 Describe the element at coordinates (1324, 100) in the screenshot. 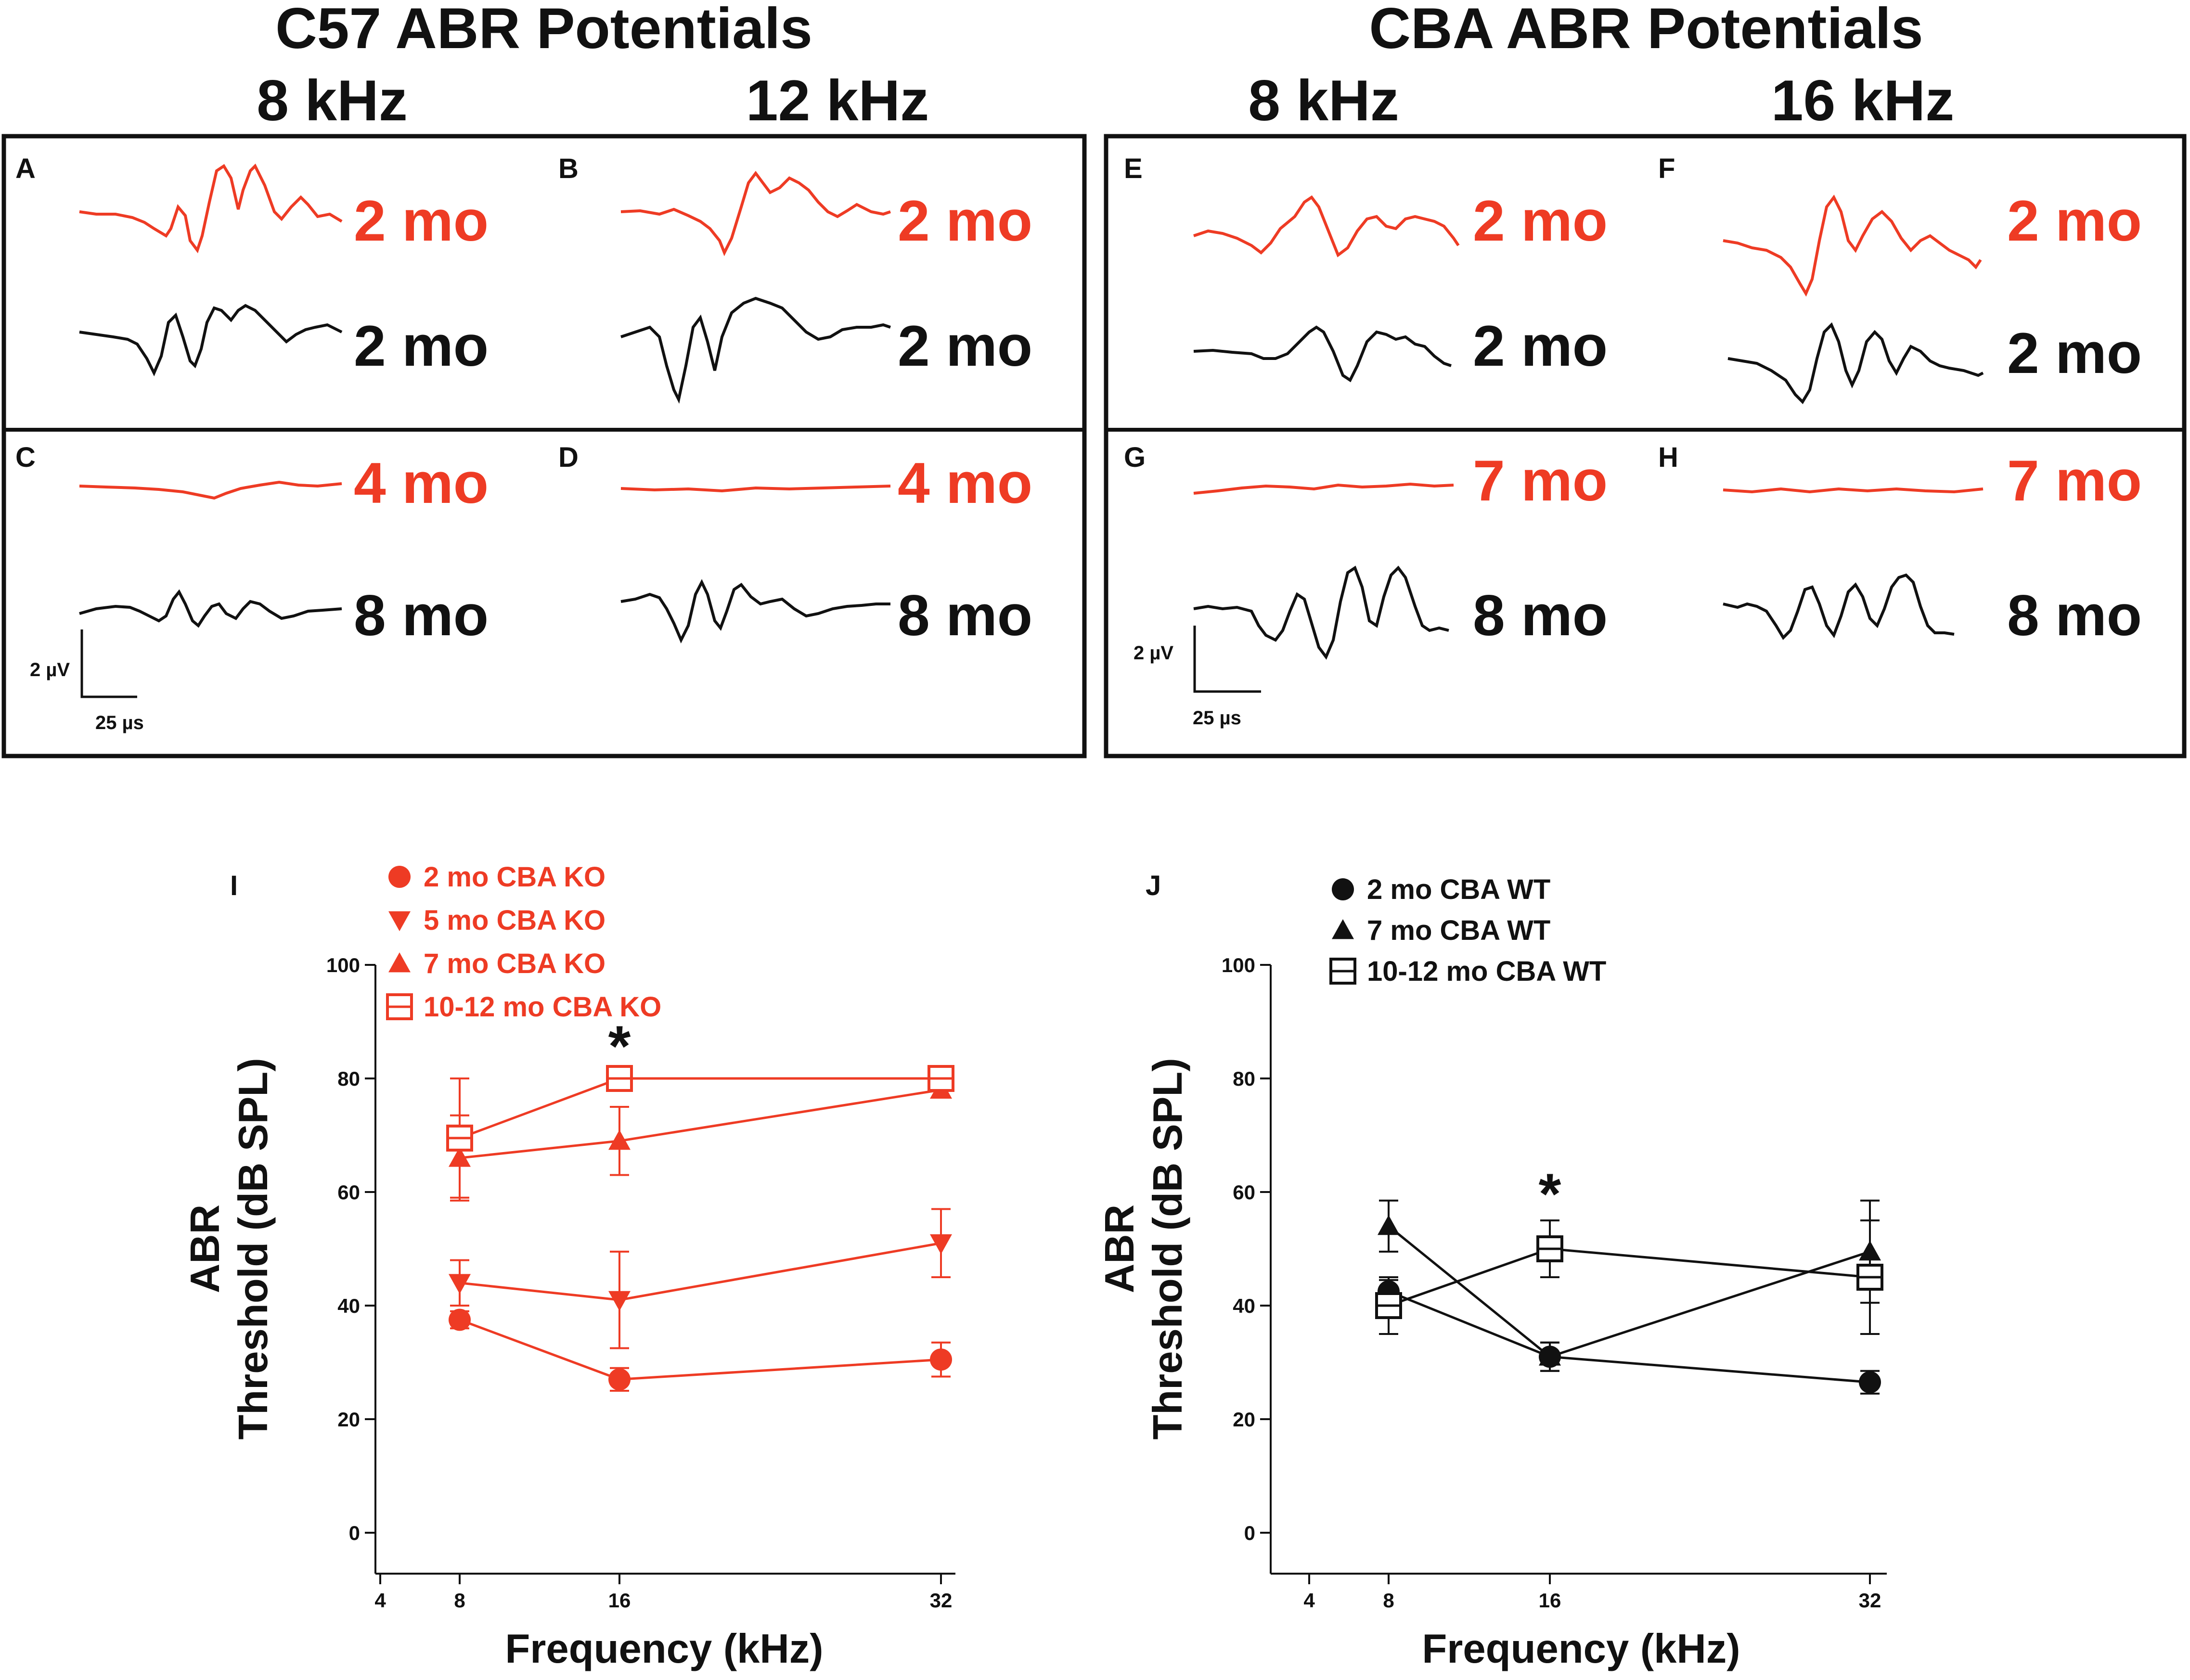

I see `cba-freq-left: 8 kHz` at that location.